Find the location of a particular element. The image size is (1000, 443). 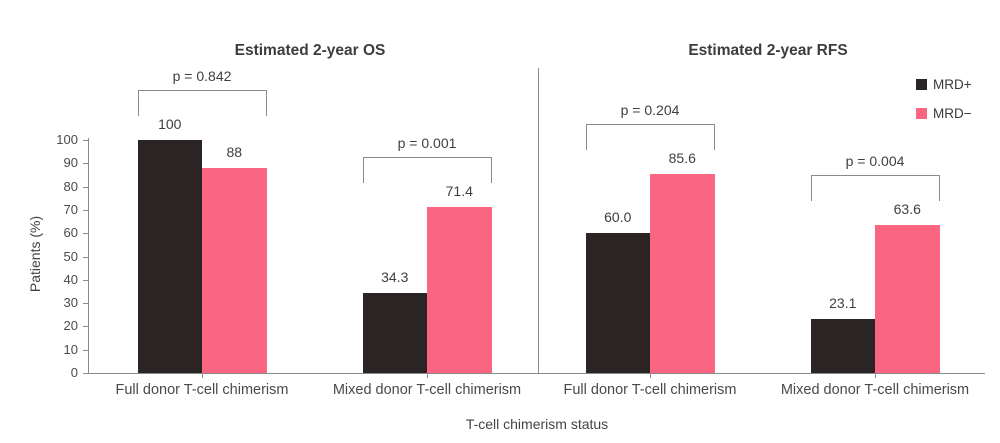

y-tick-label: 30 is located at coordinates (70, 303).